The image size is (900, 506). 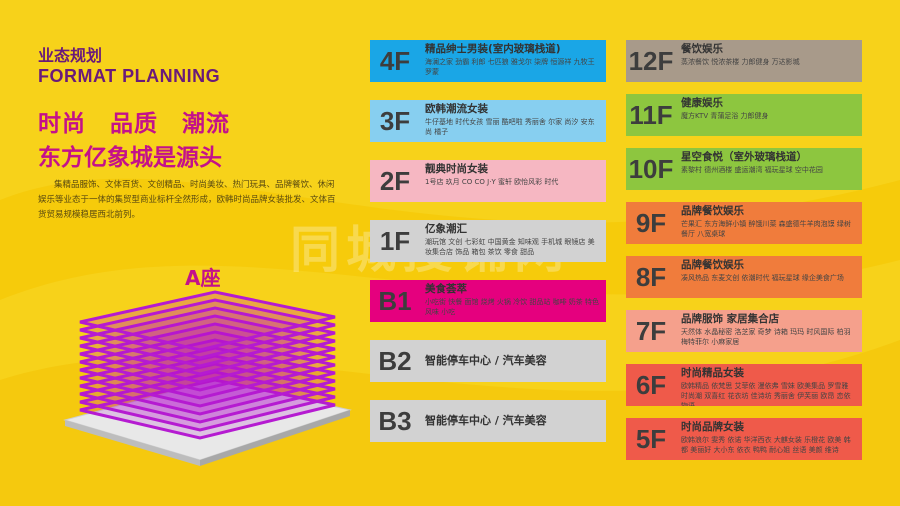 I want to click on floor-row-b2: B2 智能停车中心 / 汽车美容, so click(x=488, y=361).